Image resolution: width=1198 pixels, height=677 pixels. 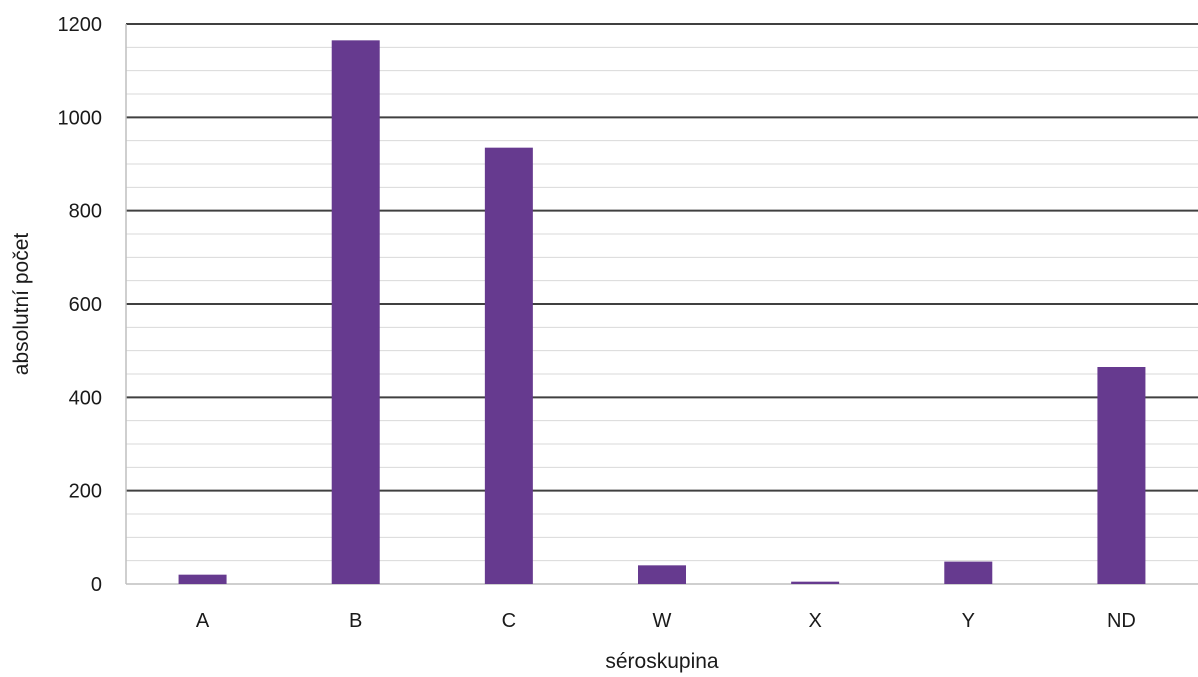 What do you see at coordinates (815, 582) in the screenshot?
I see `bar-x` at bounding box center [815, 582].